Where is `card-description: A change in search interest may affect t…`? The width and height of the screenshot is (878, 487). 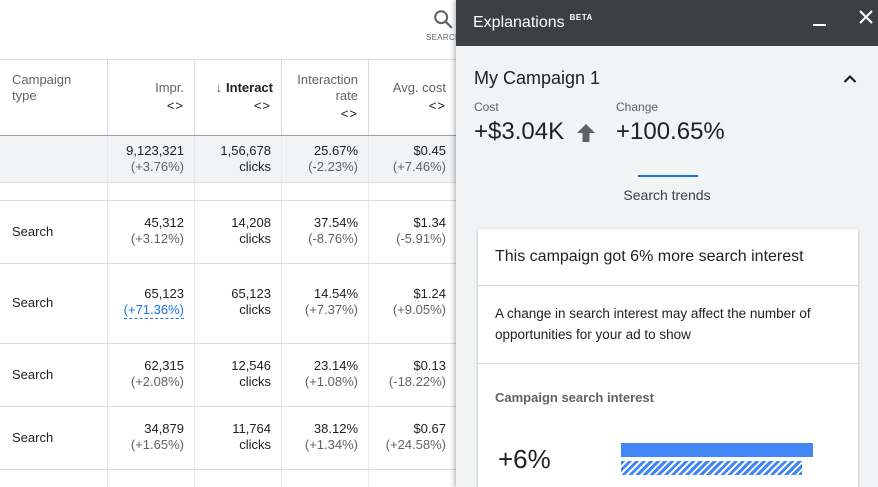
card-description: A change in search interest may affect t… is located at coordinates (653, 324).